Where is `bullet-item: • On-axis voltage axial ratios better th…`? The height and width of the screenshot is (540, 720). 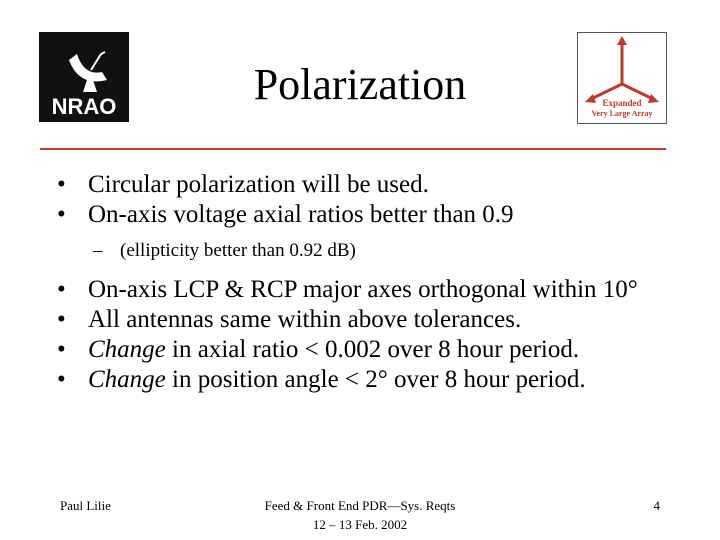 bullet-item: • On-axis voltage axial ratios better th… is located at coordinates (372, 215).